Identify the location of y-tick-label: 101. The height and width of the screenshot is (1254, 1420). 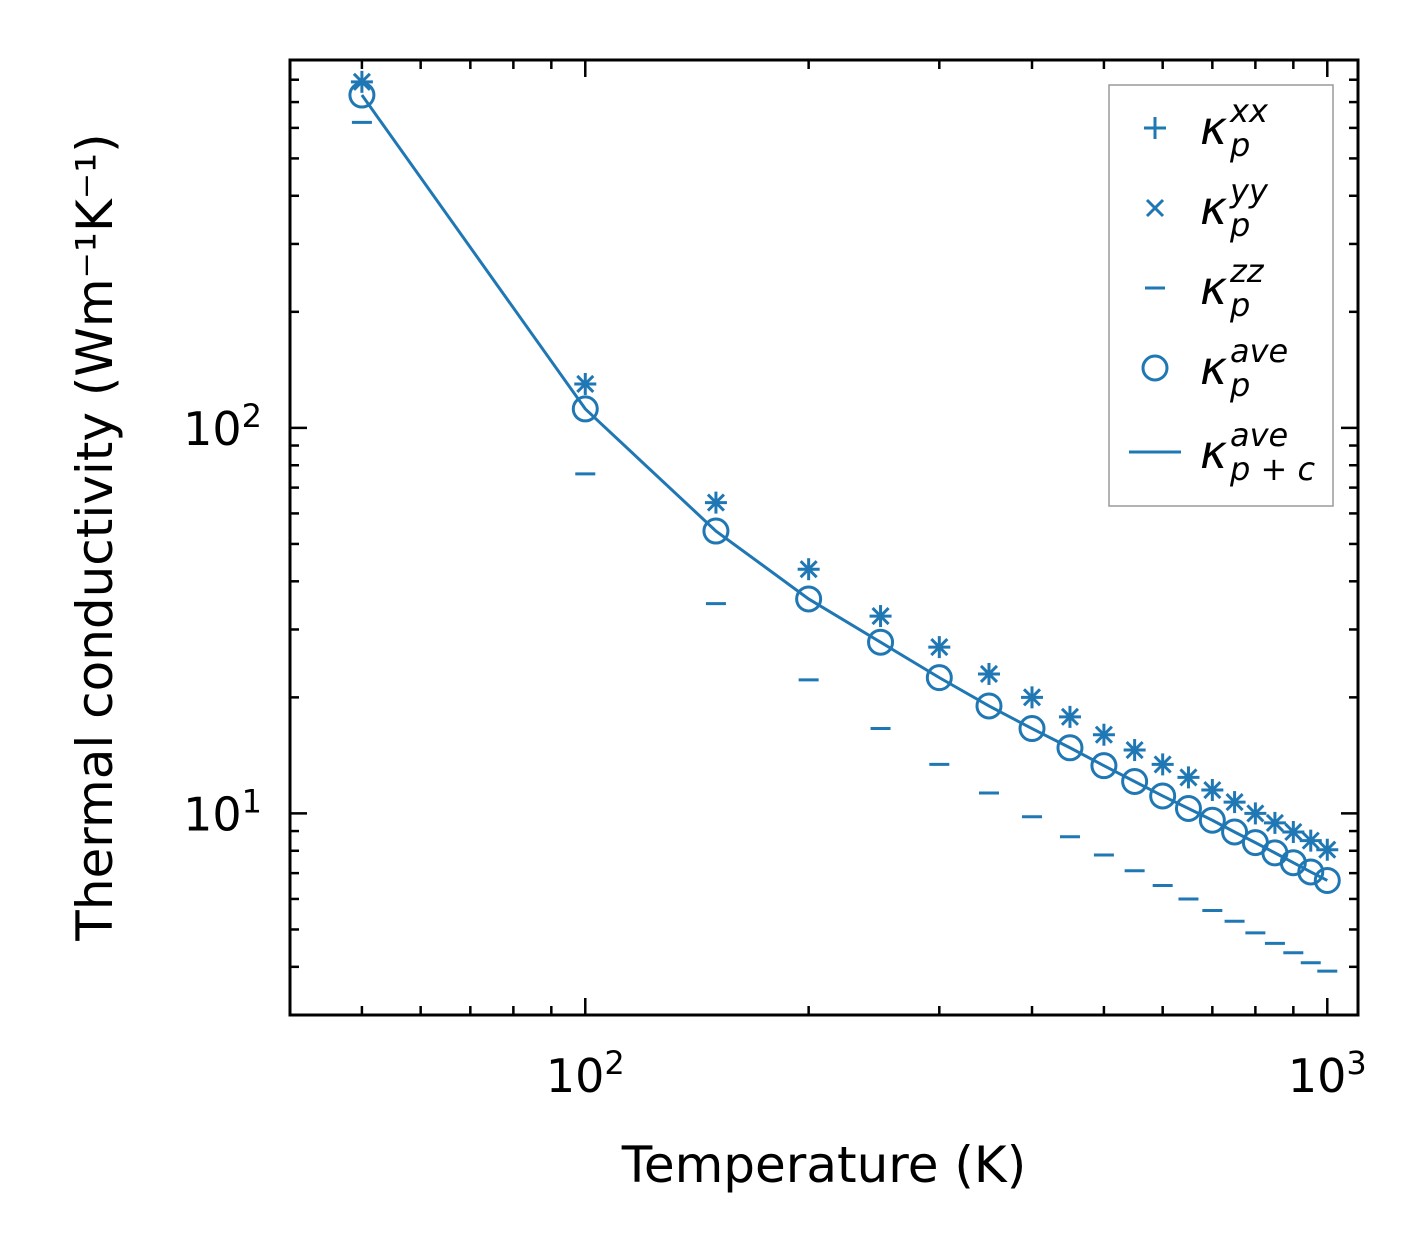
(222, 811).